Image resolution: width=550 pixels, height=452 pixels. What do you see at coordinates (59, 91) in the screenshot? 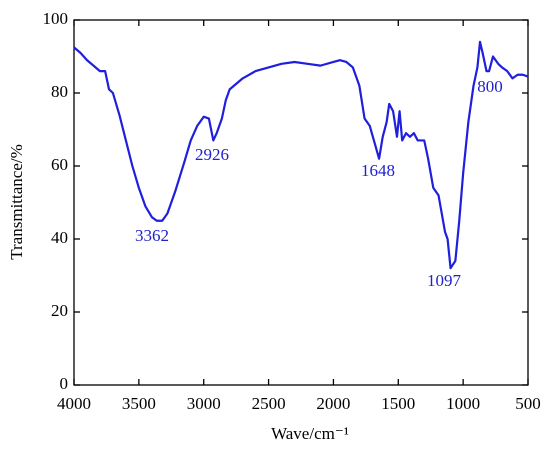
I see `y-tick-label: 80` at bounding box center [59, 91].